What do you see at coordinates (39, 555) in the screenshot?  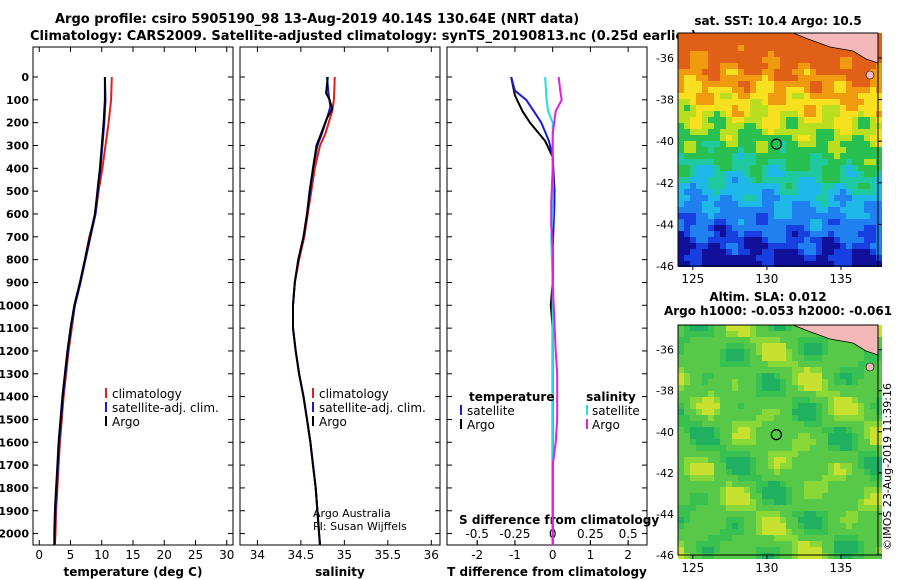 I see `x-tick-label: 0` at bounding box center [39, 555].